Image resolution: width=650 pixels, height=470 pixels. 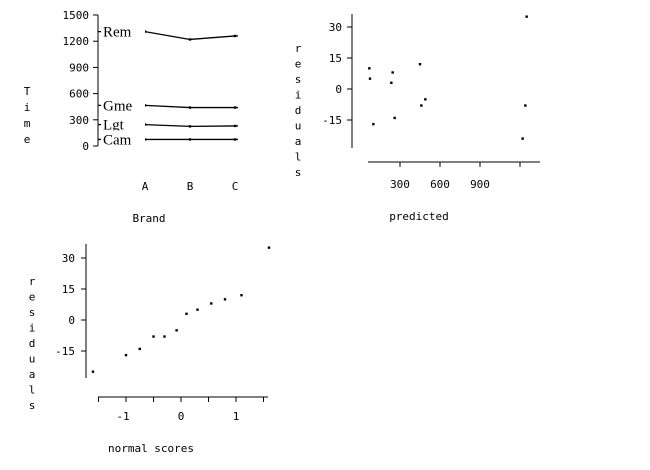 What do you see at coordinates (76, 41) in the screenshot?
I see `y-tick-label: 1200` at bounding box center [76, 41].